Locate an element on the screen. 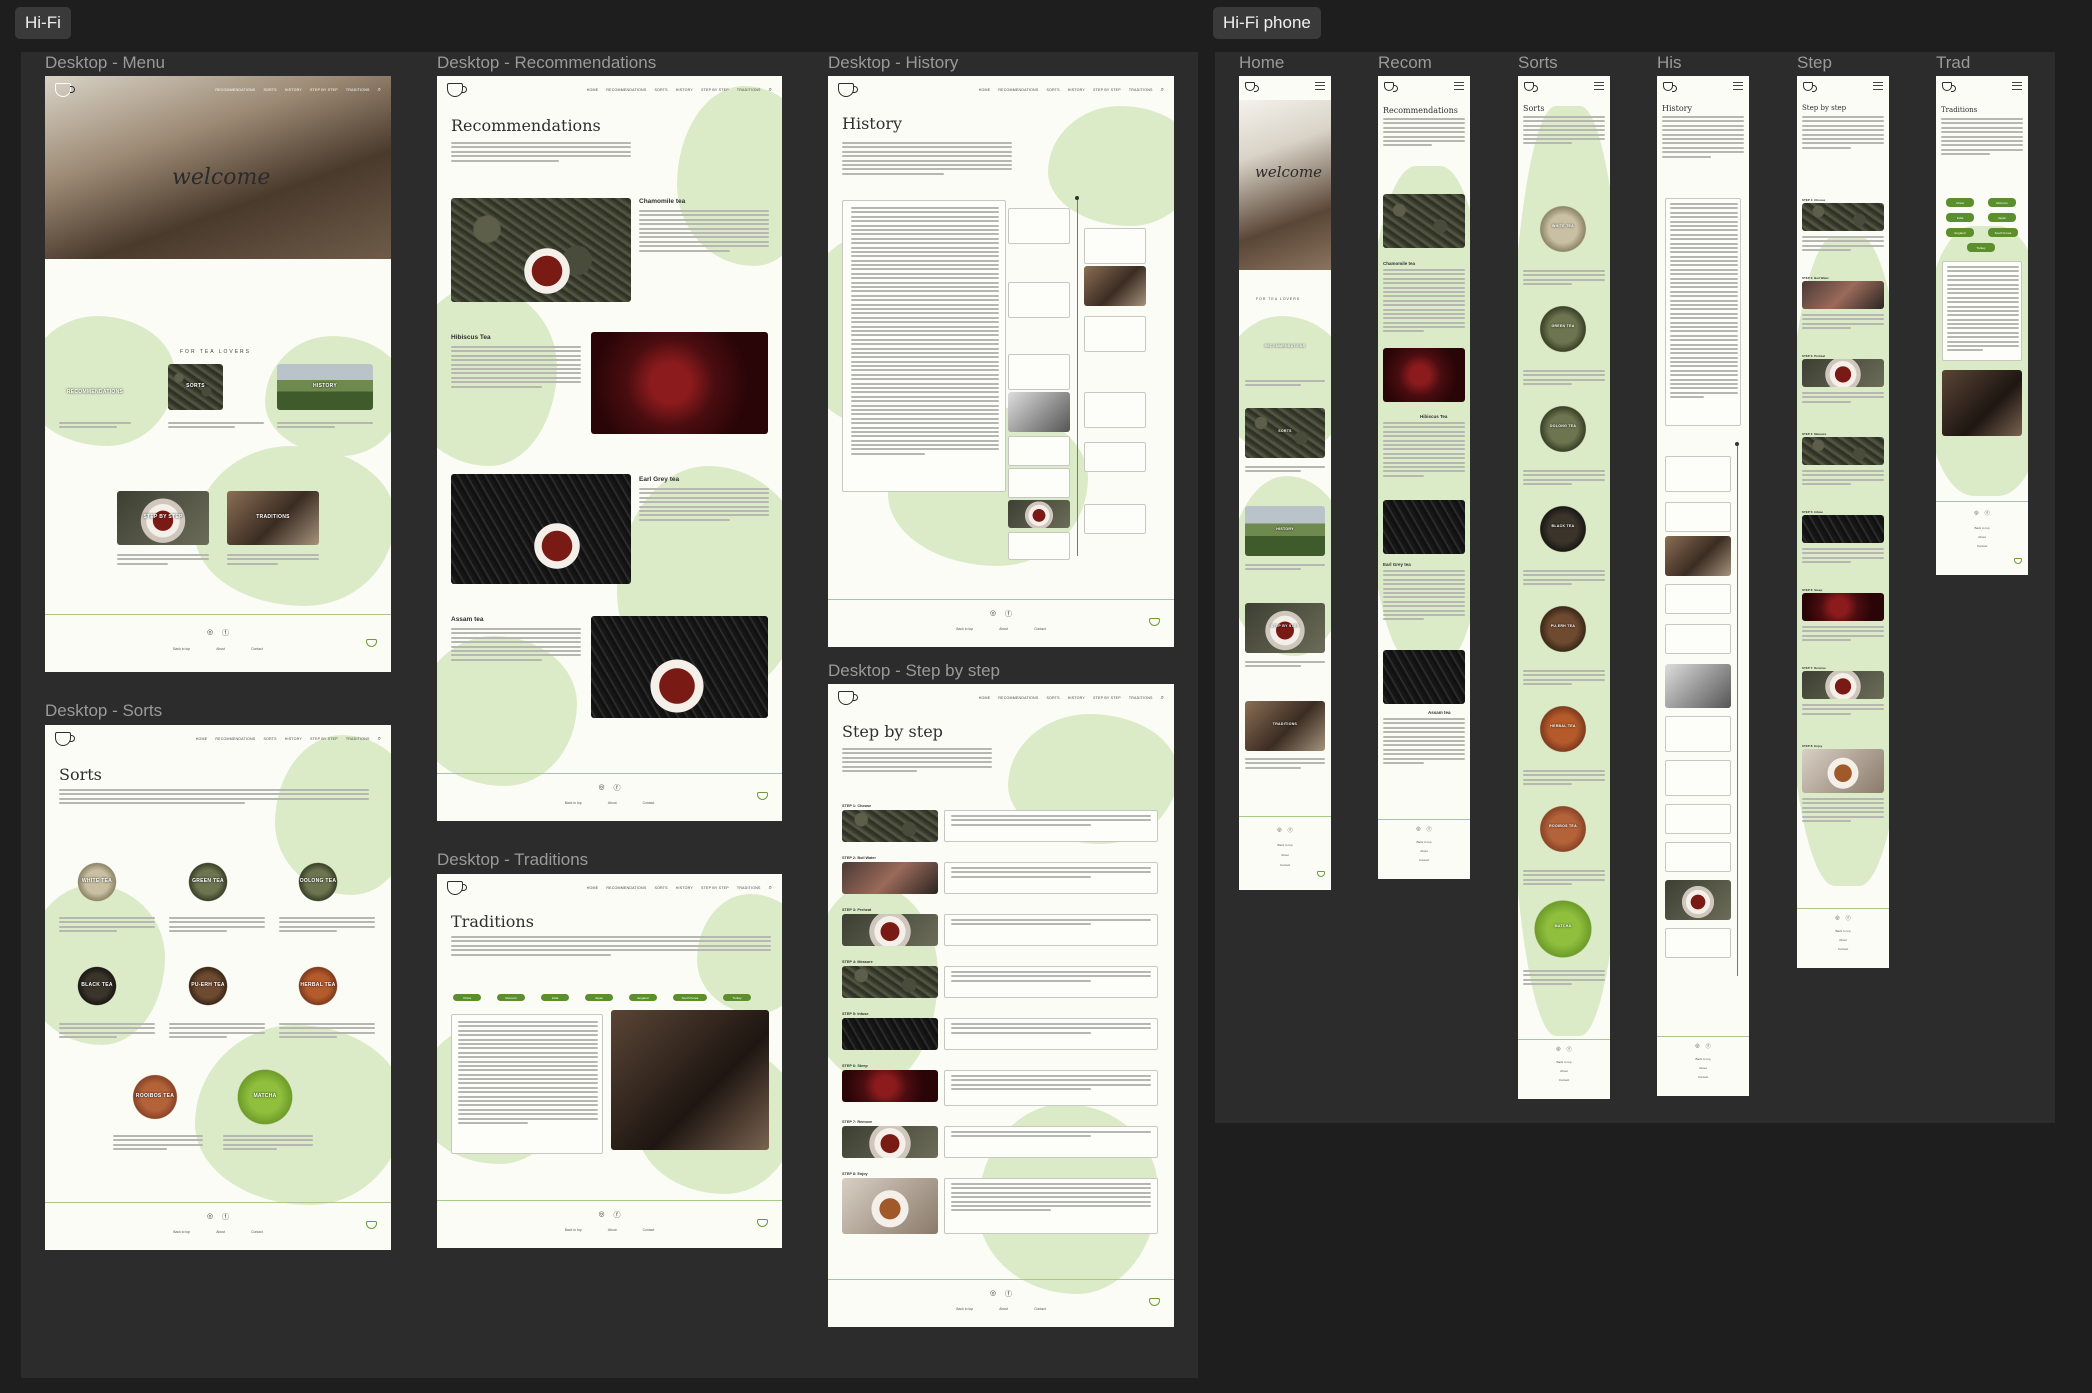  frame-phone-his: History ◎ ⓕ Back to top About Contact is located at coordinates (1703, 586).